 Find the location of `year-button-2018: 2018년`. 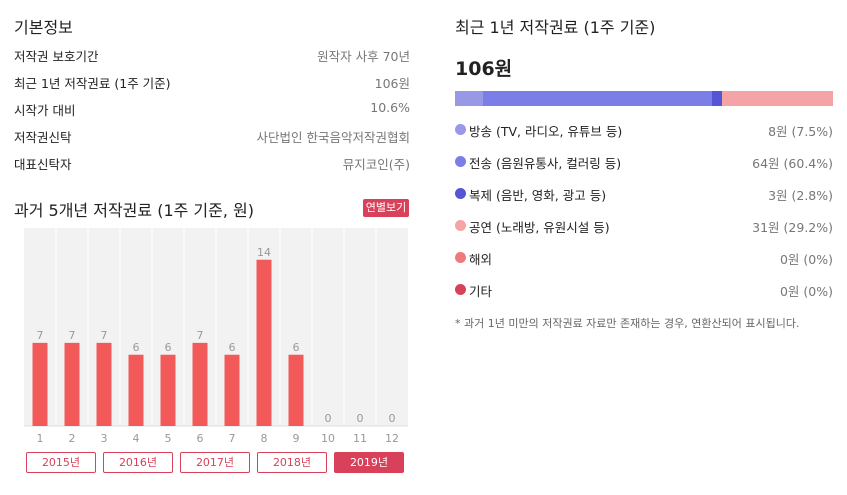

year-button-2018: 2018년 is located at coordinates (292, 462).